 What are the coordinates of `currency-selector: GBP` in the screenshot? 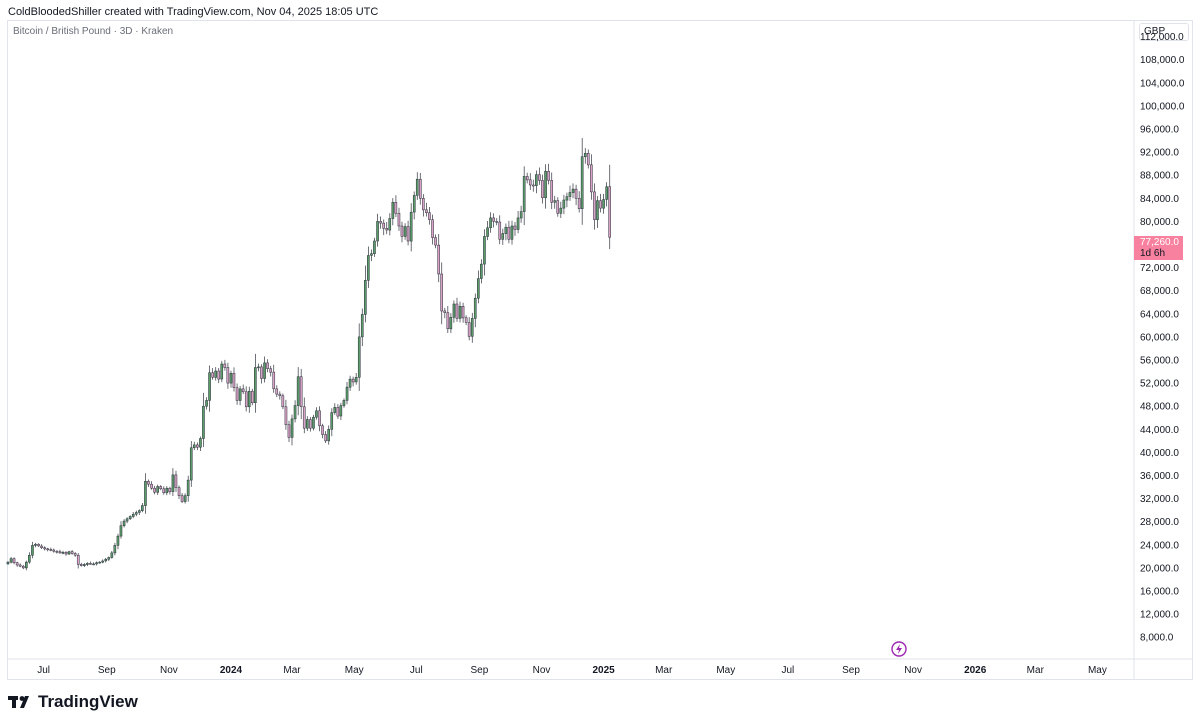 It's located at (1164, 32).